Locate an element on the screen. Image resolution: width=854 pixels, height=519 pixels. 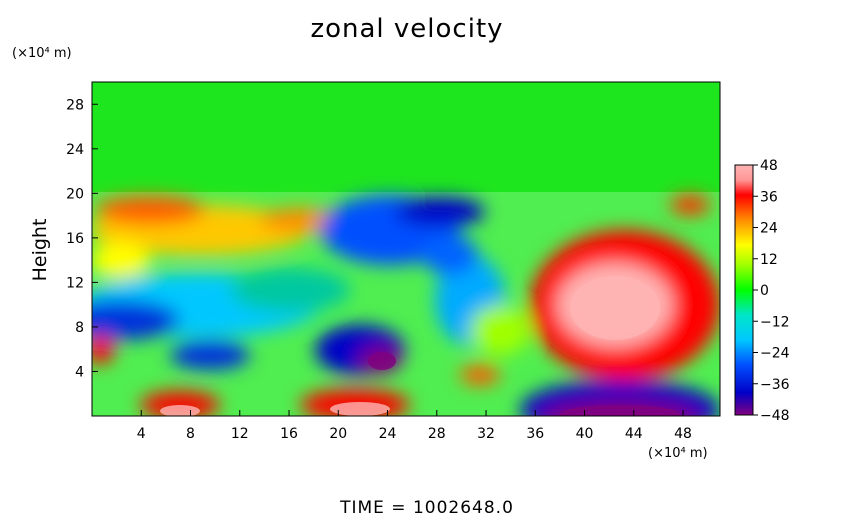
y-tick-label: 12 is located at coordinates (75, 283).